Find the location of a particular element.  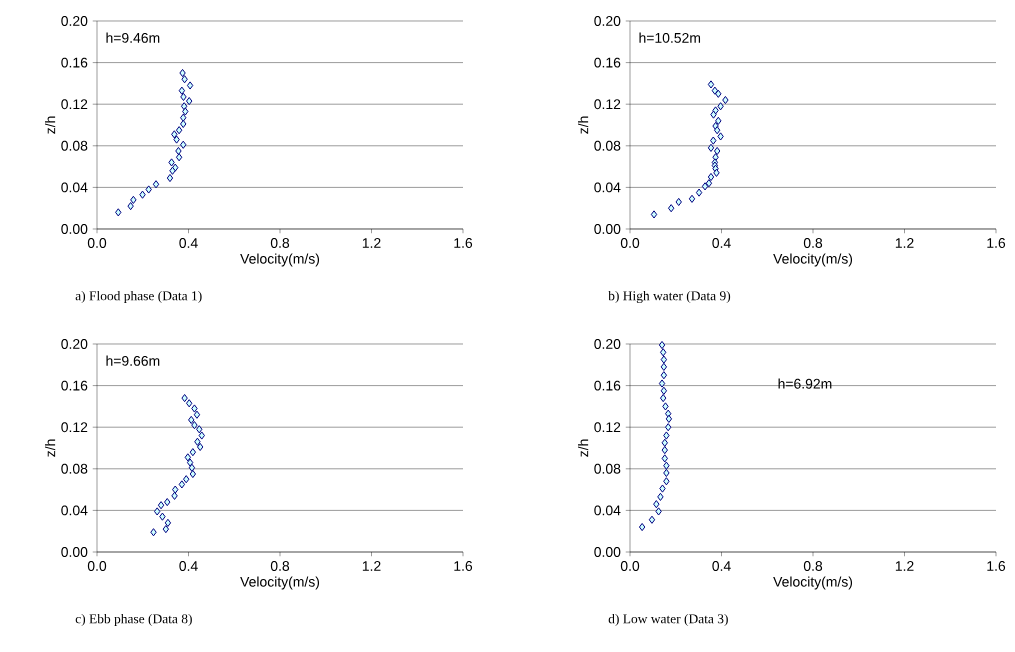

annotation: h=10.52m is located at coordinates (670, 37).